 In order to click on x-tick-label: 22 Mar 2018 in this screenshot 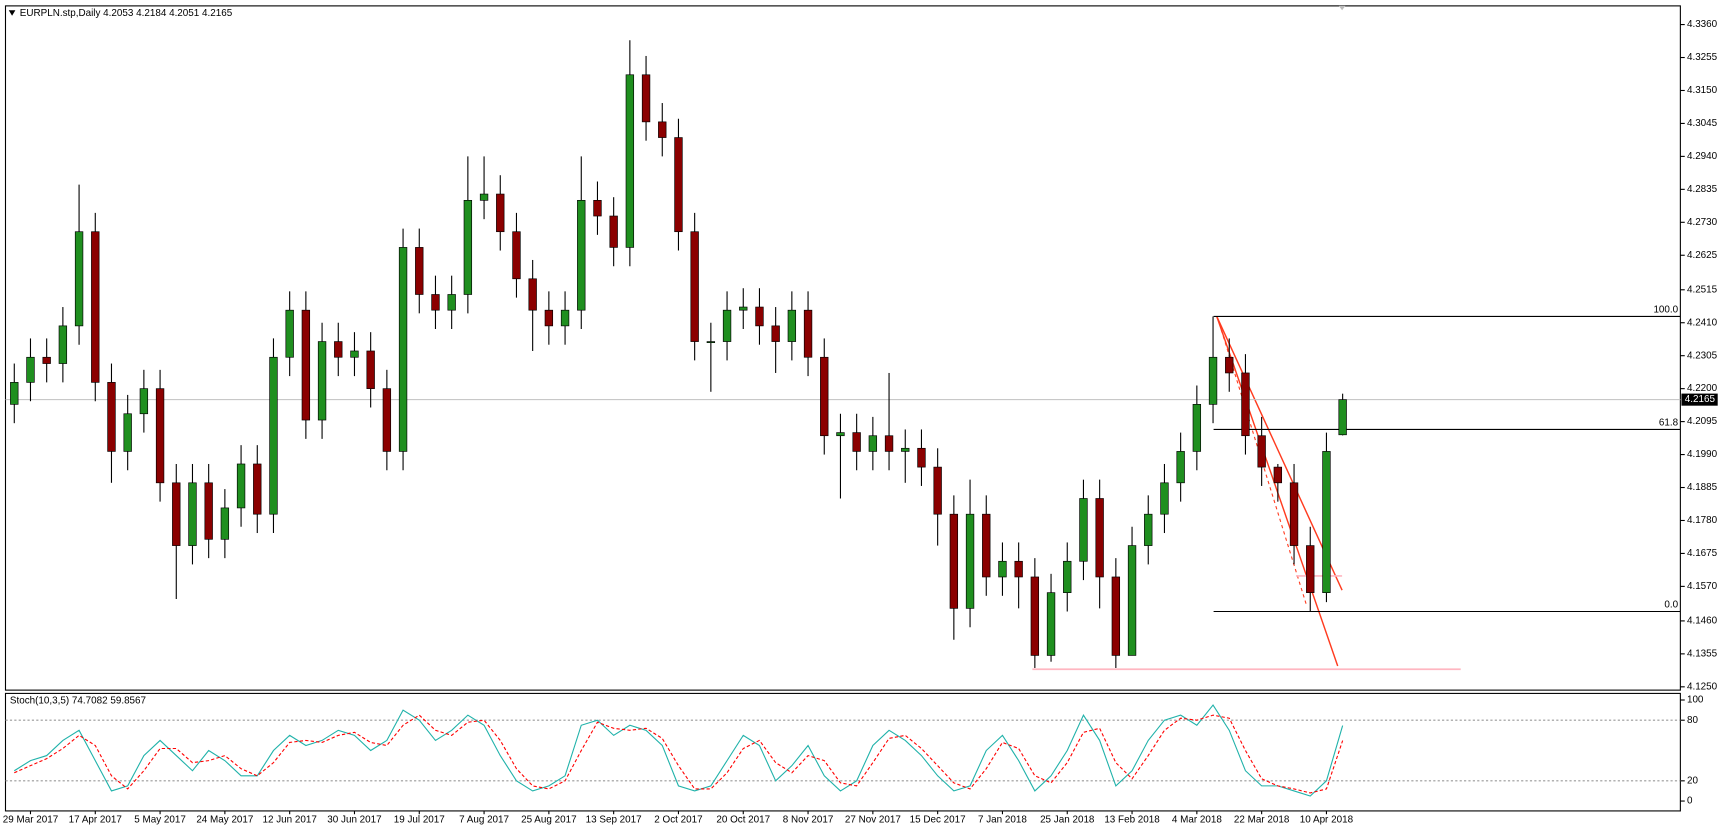, I will do `click(1262, 819)`.